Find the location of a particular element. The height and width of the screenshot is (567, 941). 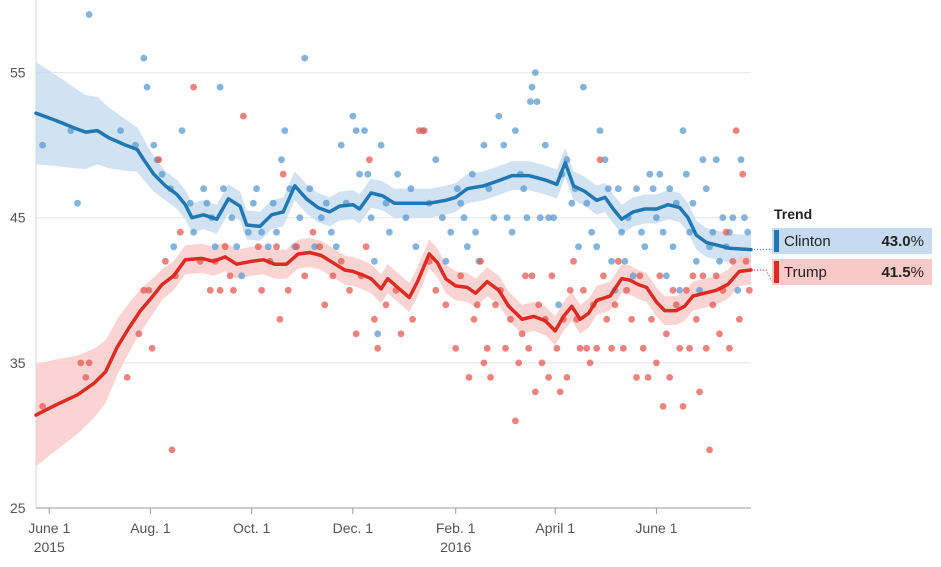

x-tick-label-3: Dec. 1 is located at coordinates (353, 528).